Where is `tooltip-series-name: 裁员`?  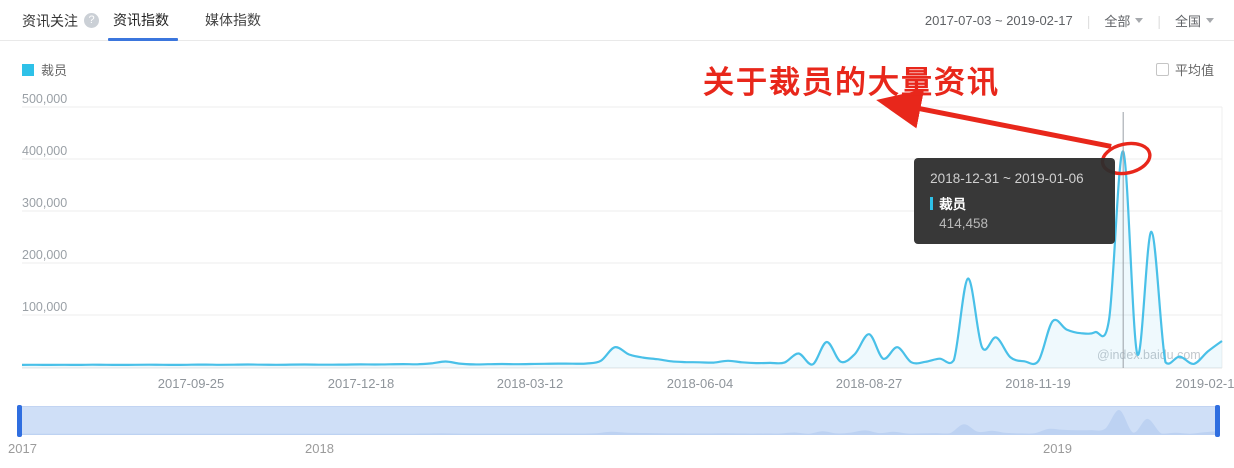 tooltip-series-name: 裁员 is located at coordinates (953, 204).